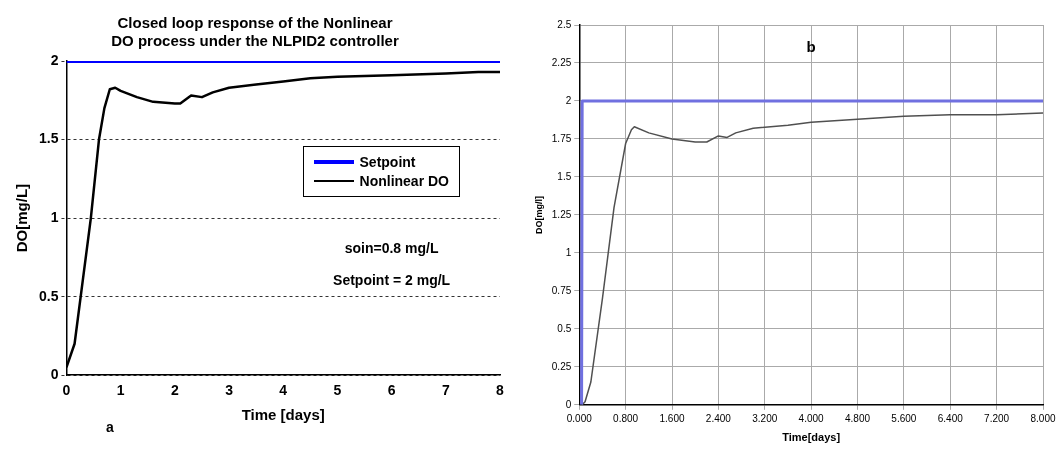 Image resolution: width=1063 pixels, height=459 pixels. I want to click on x-tick-label: 2, so click(174, 390).